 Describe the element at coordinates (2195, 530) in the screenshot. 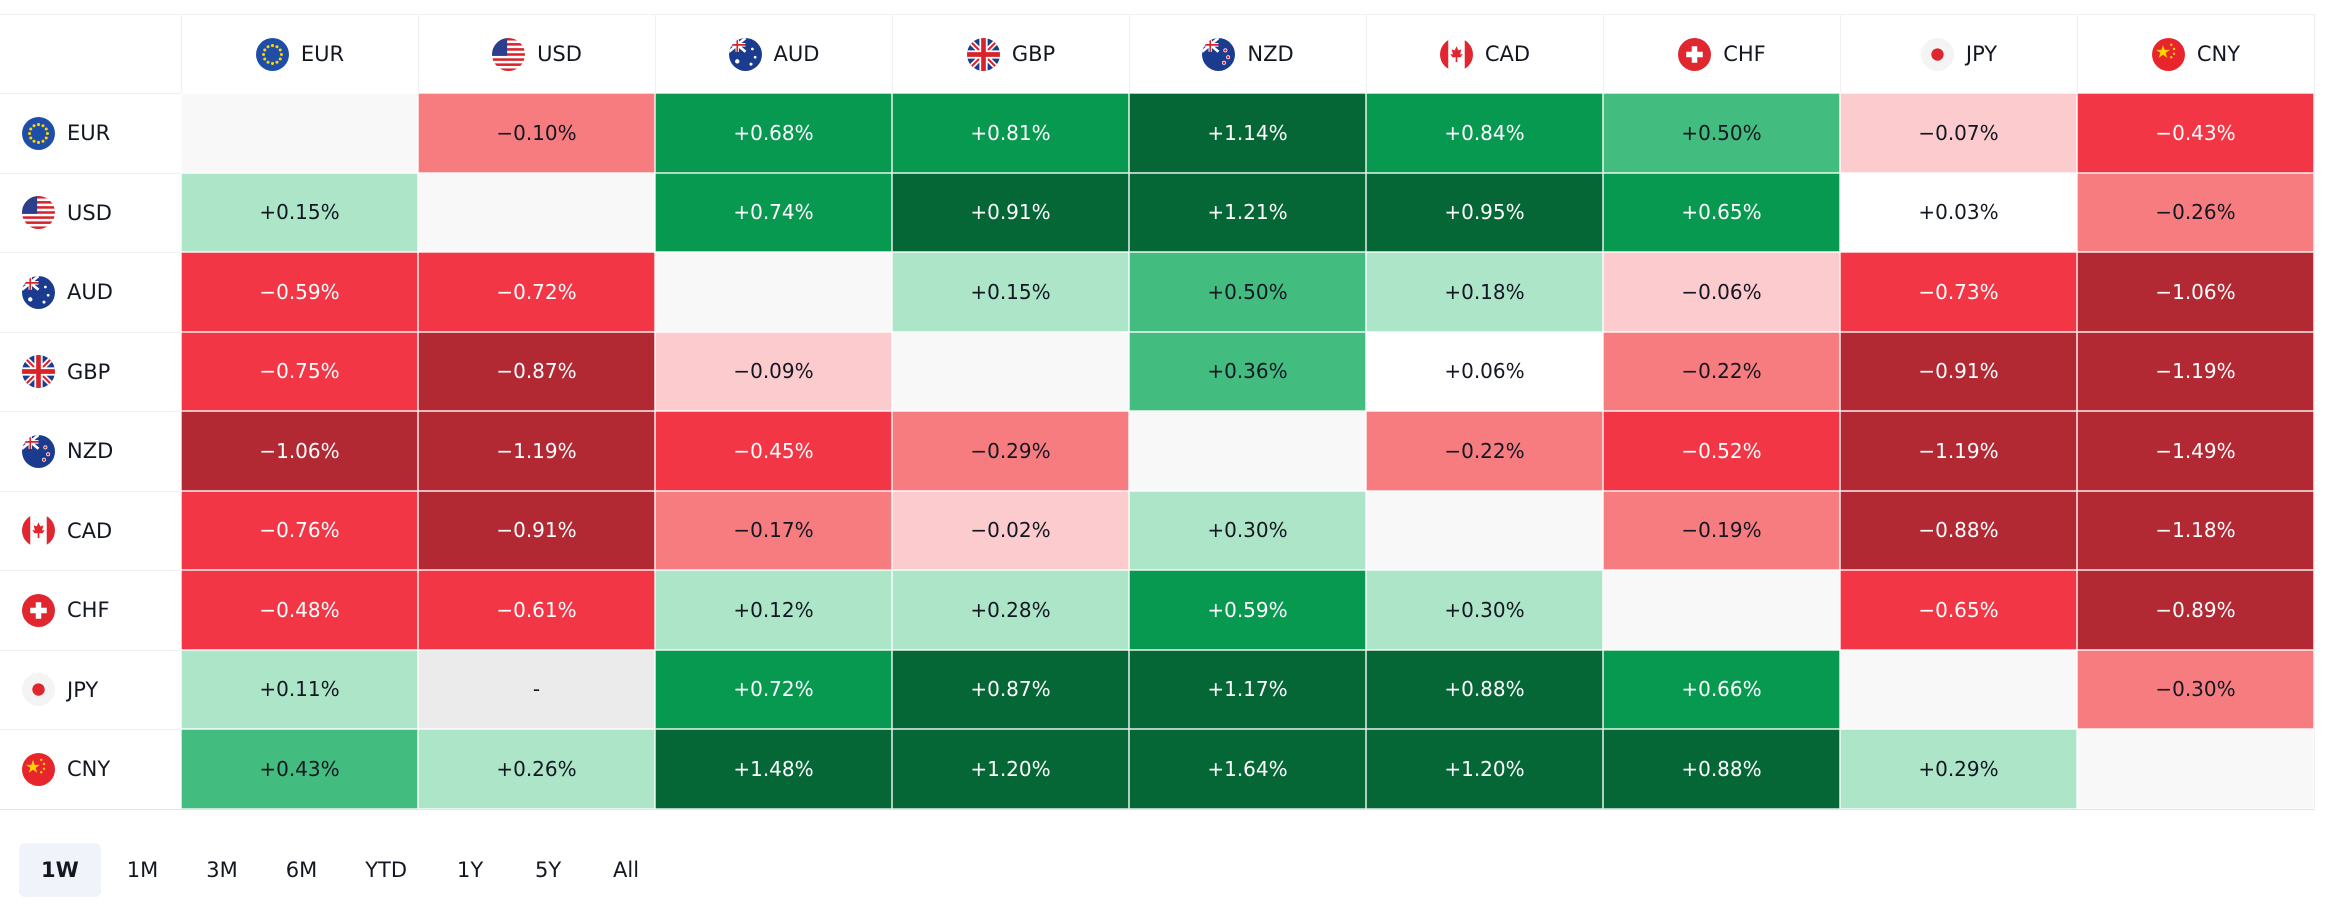

I see `heatmap-cell: −1.18%` at that location.